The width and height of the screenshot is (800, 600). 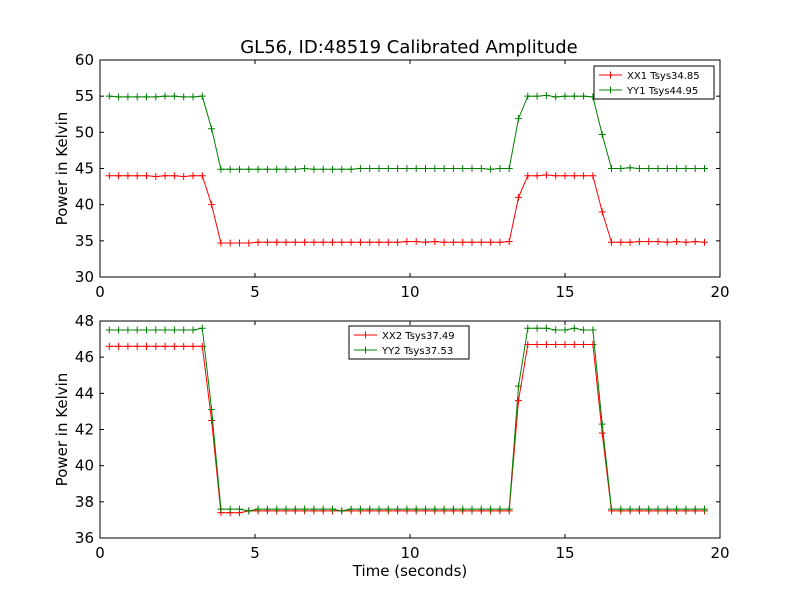 What do you see at coordinates (417, 351) in the screenshot?
I see `legend-label: YY2 Tsys37.53` at bounding box center [417, 351].